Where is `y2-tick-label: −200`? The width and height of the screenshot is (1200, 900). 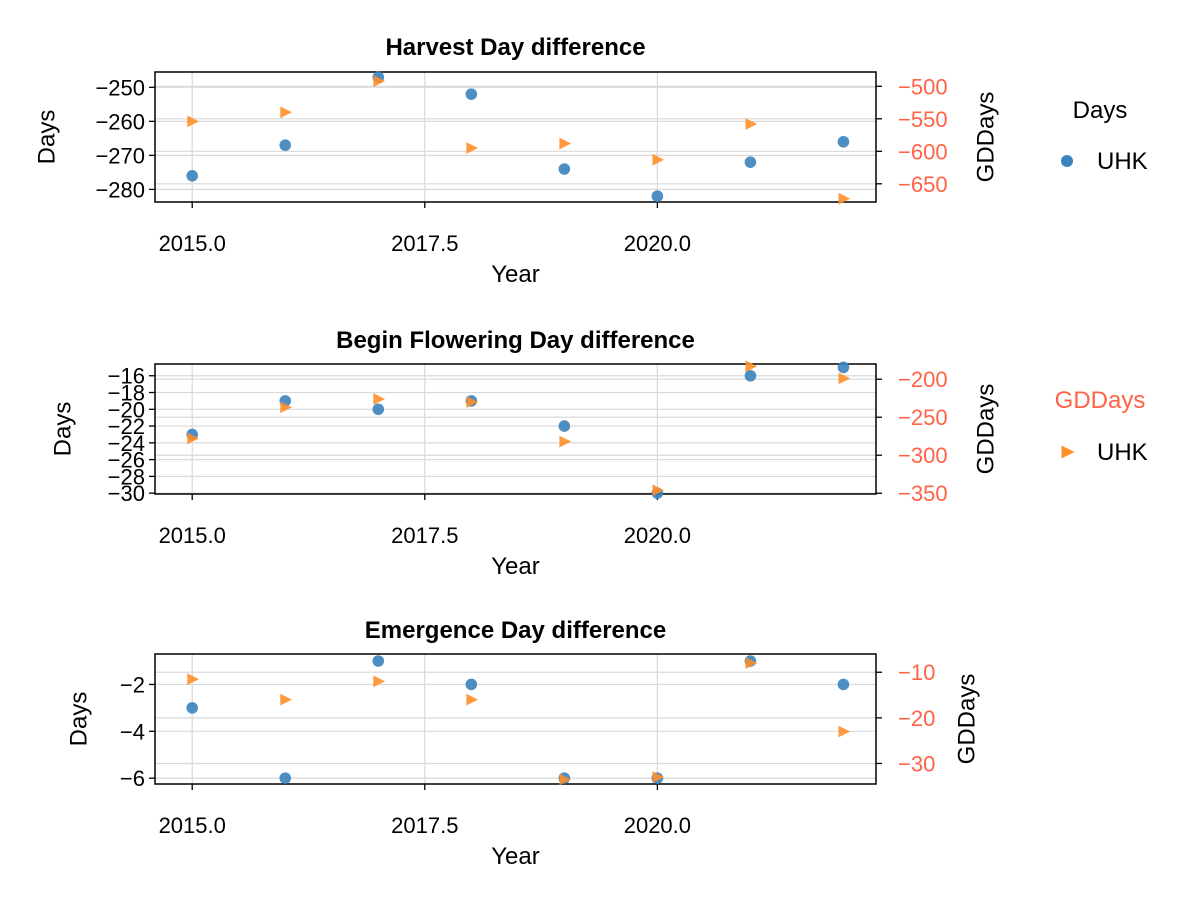 y2-tick-label: −200 is located at coordinates (923, 379).